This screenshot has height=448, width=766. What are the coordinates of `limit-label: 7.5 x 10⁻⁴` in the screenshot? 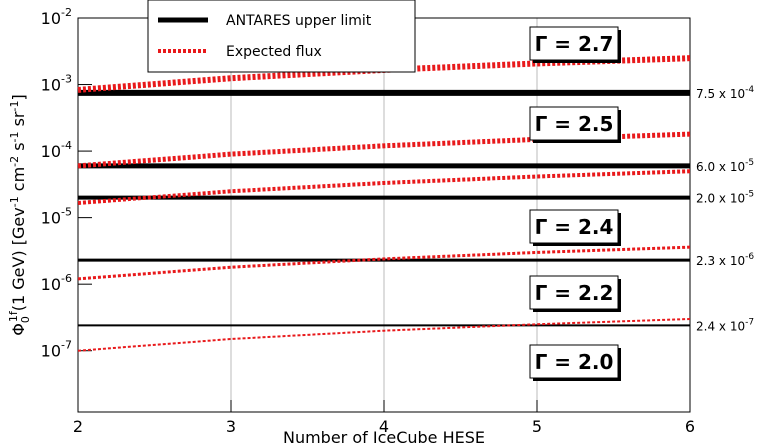 It's located at (725, 93).